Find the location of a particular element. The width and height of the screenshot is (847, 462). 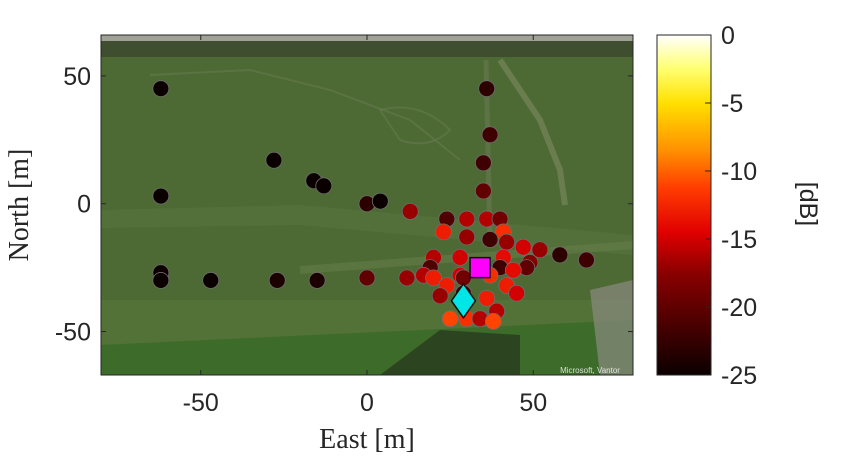

map-attribution: Microsoft, Vantor is located at coordinates (590, 370).